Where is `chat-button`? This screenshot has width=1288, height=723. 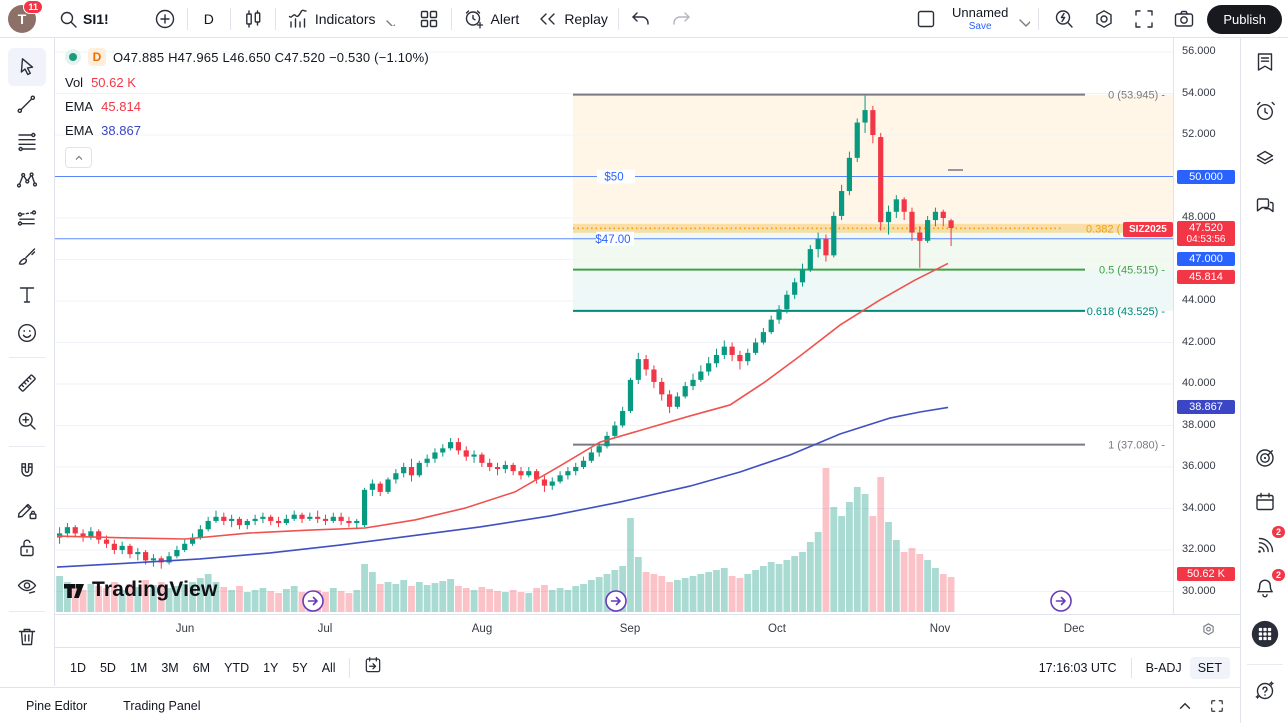
chat-button is located at coordinates (1265, 205).